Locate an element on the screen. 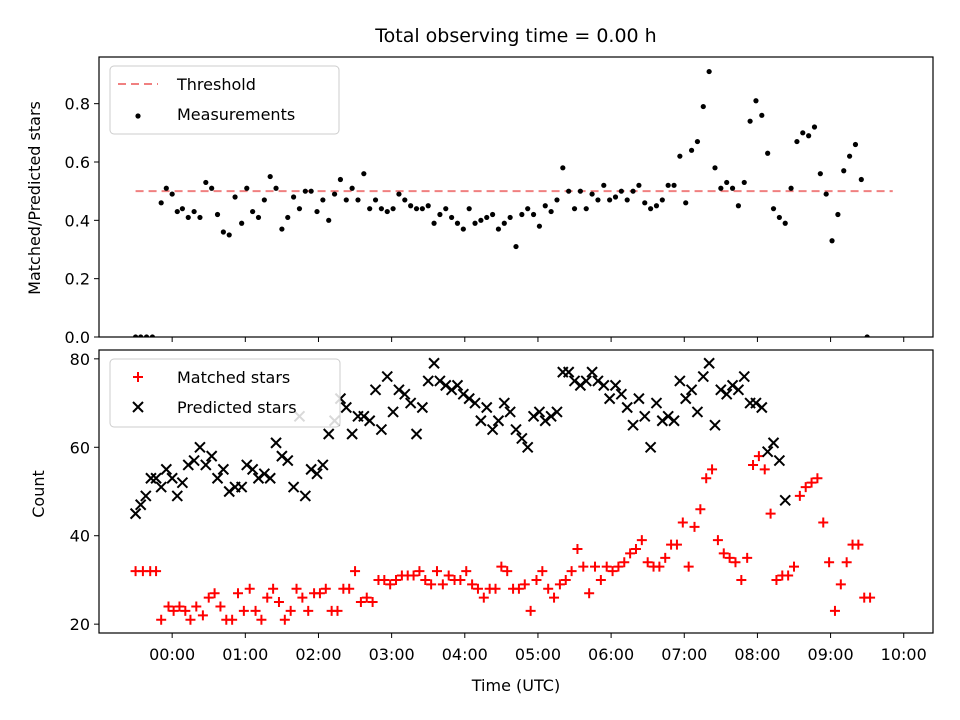  x-tick-label: 10:00 is located at coordinates (904, 654).